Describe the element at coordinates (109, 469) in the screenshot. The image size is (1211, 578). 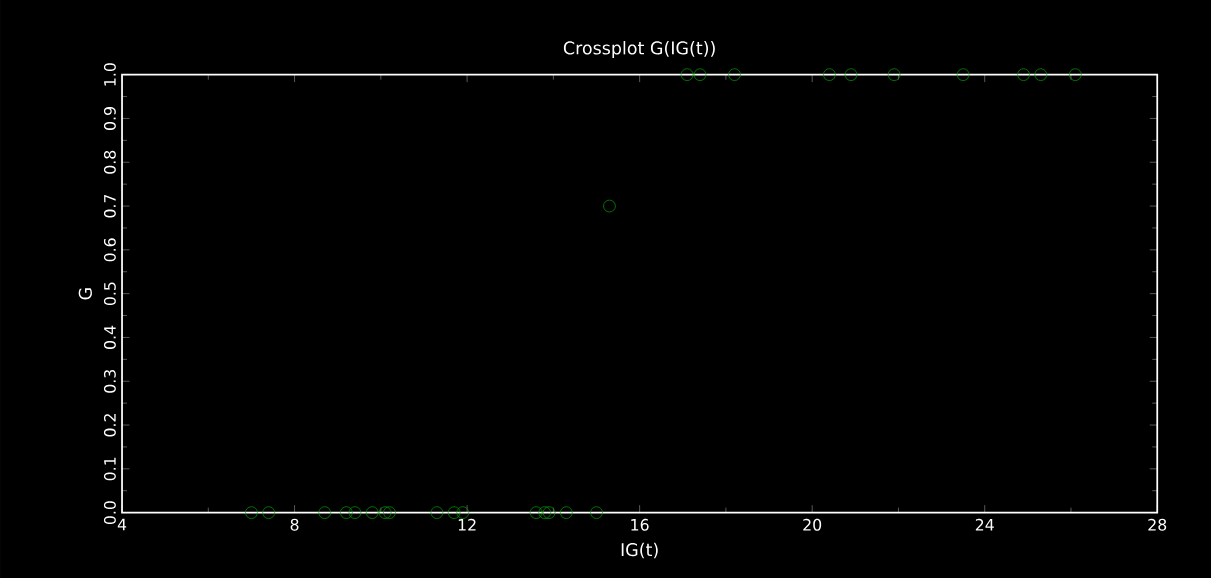
I see `y-tick-label: 0.1` at that location.